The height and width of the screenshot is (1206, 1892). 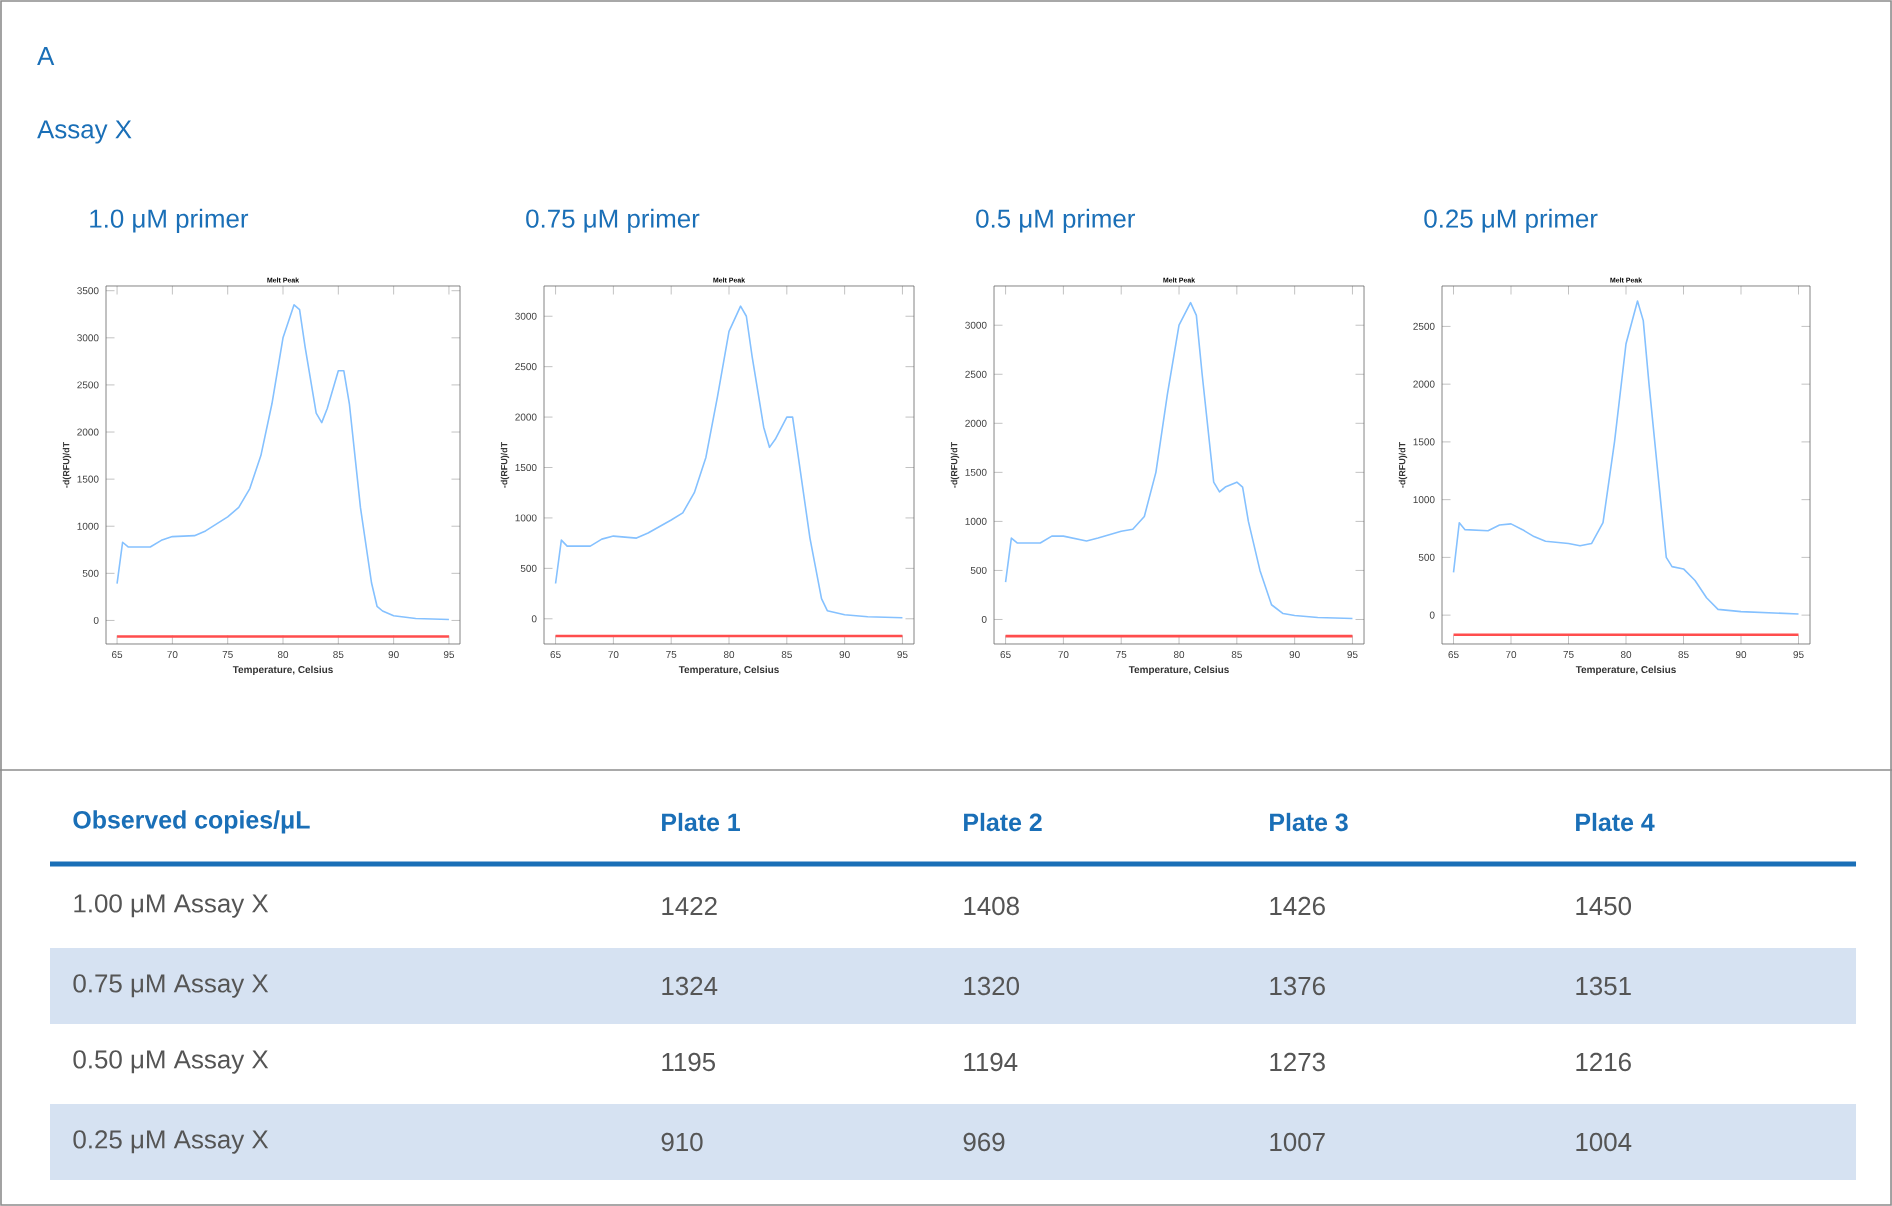 What do you see at coordinates (1309, 822) in the screenshot?
I see `category-label: Plate 3` at bounding box center [1309, 822].